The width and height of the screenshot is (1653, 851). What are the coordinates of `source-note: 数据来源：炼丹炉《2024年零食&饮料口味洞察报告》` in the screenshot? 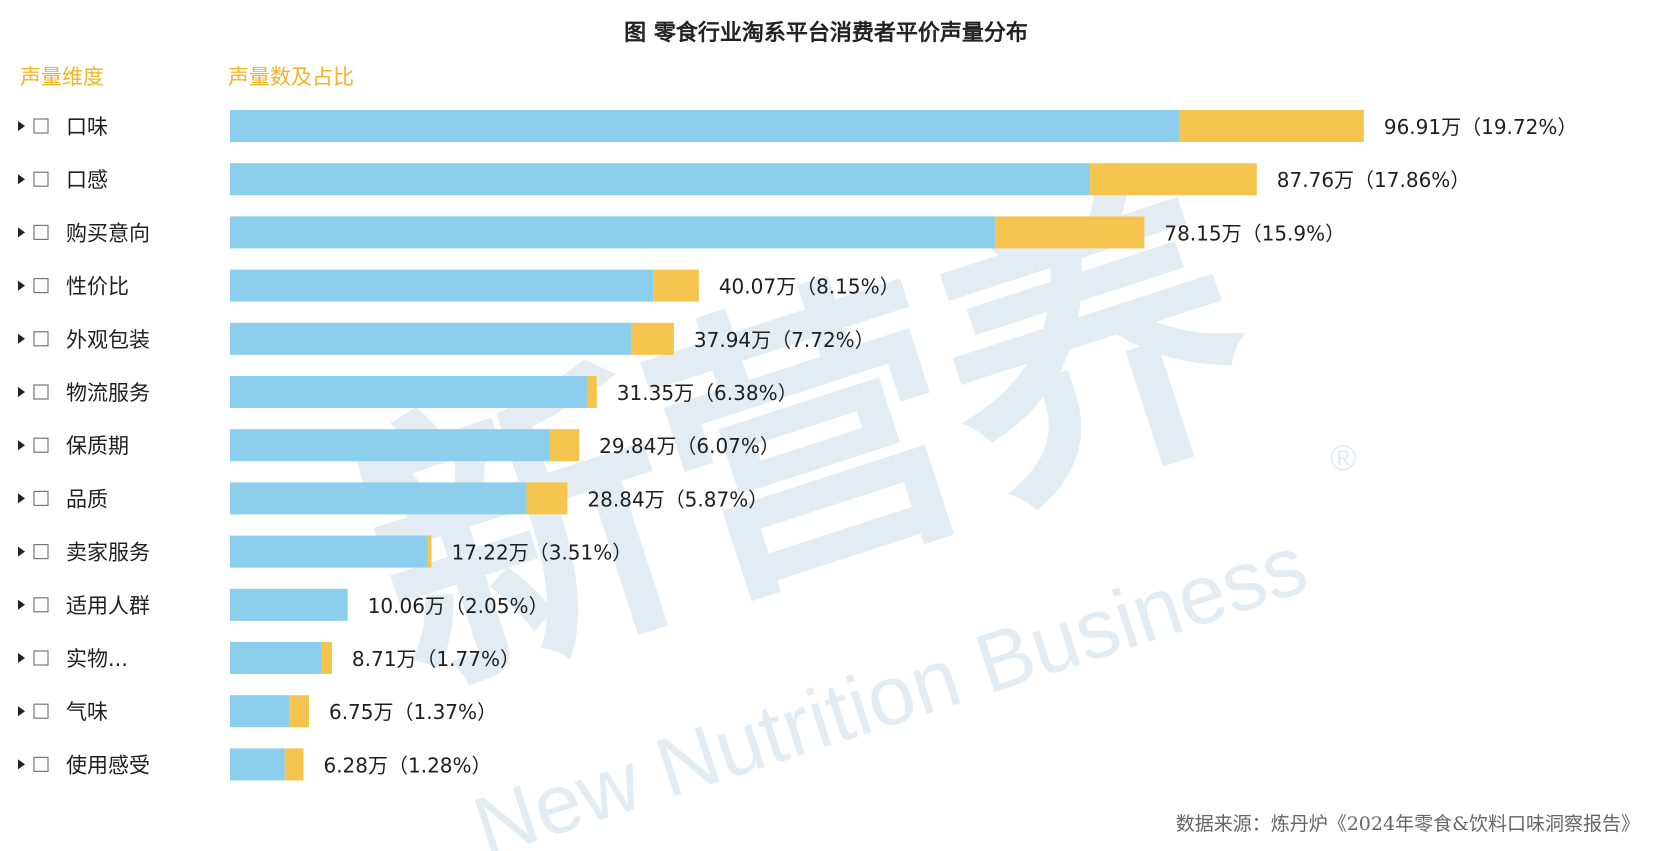 It's located at (1408, 824).